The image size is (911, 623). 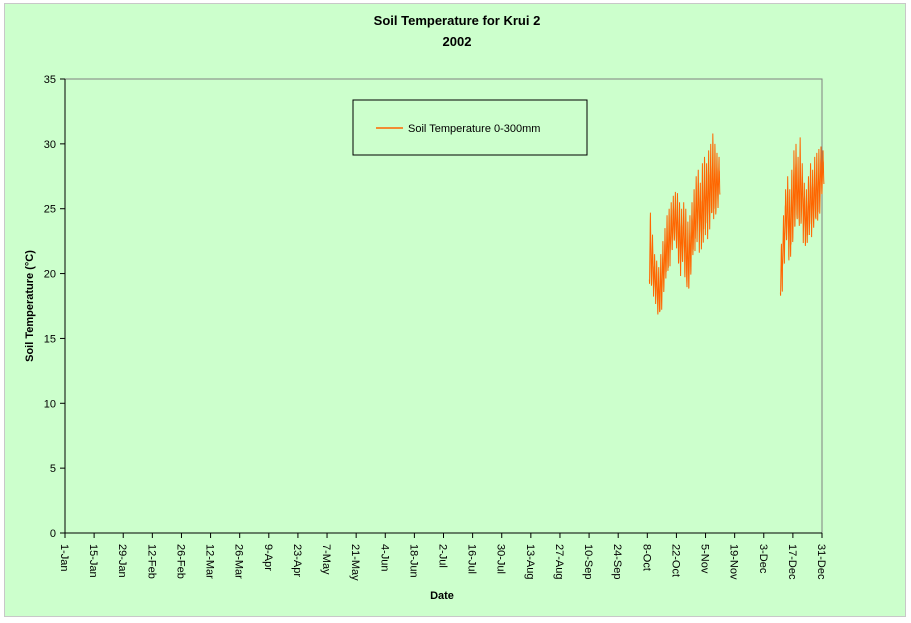 I want to click on y-axis: 0 5 10 15 20 25 30 35, so click(x=55, y=307).